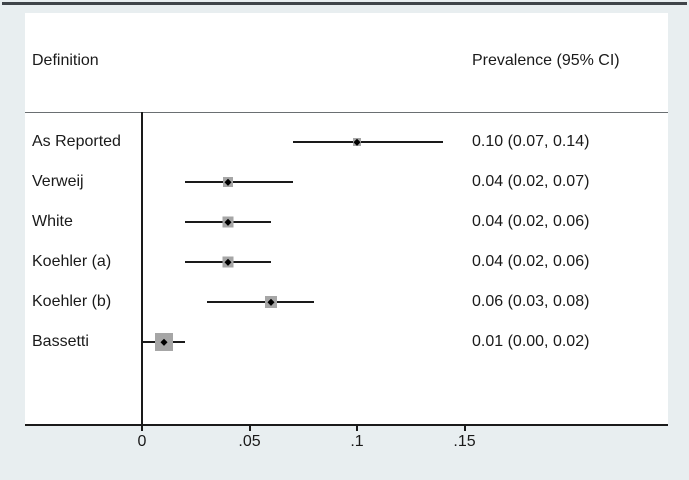 The image size is (689, 480). I want to click on x-axis-tick-label: .05, so click(249, 441).